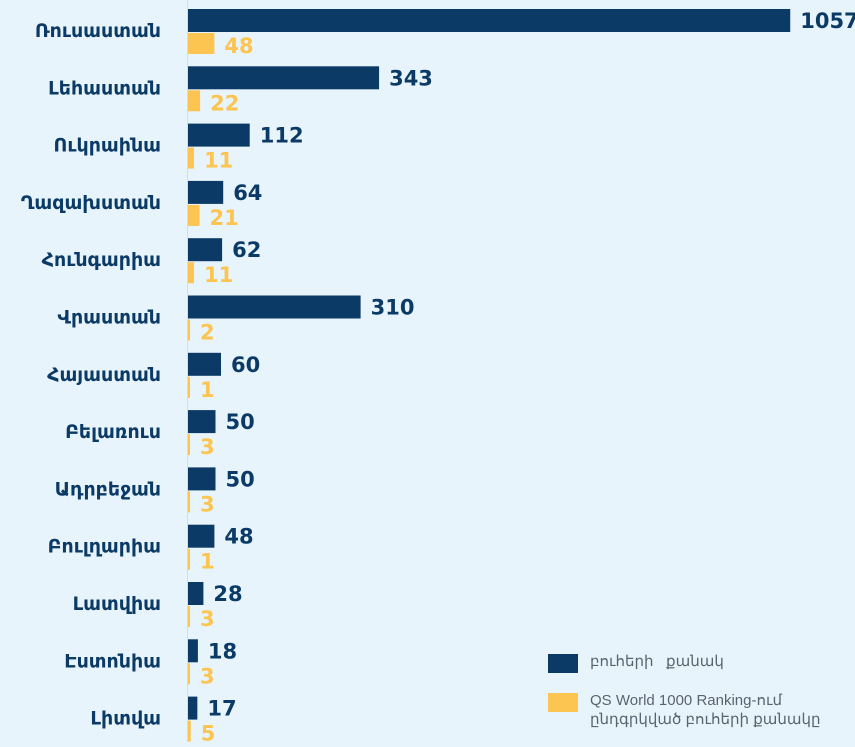 This screenshot has height=747, width=855. I want to click on bar-universities-Բուլղարիա, so click(201, 536).